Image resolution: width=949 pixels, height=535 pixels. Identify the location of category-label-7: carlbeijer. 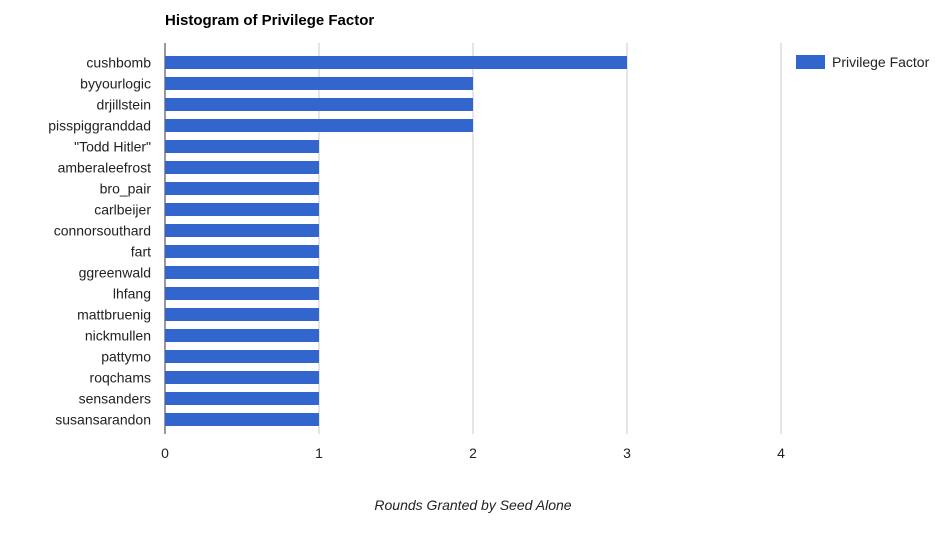
(122, 210).